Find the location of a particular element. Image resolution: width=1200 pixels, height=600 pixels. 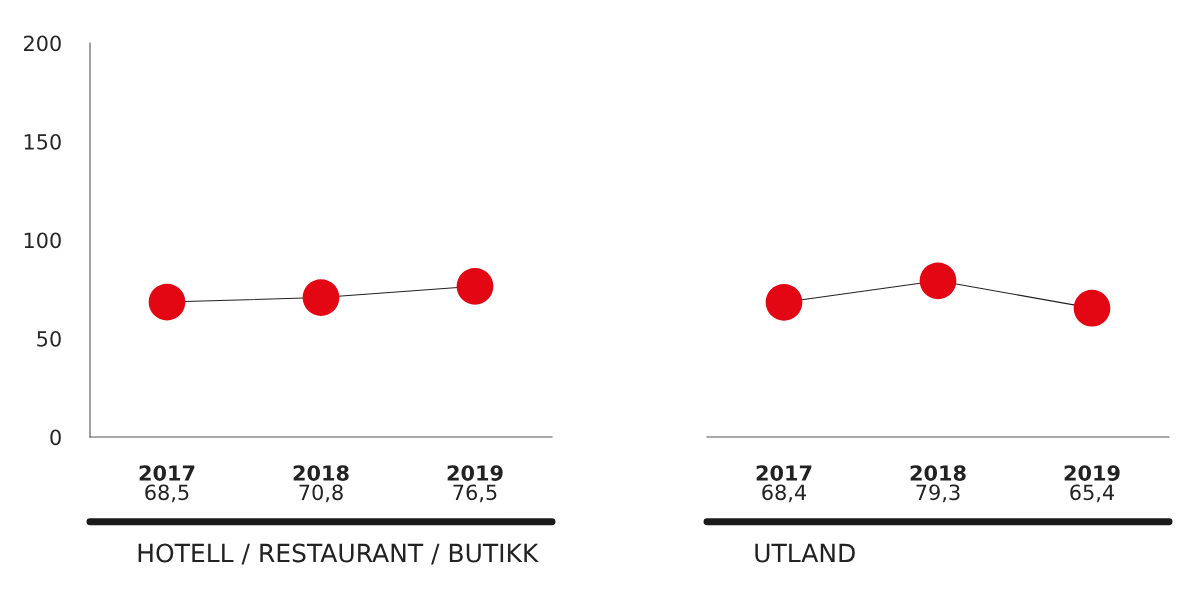

y-tick-label: 150 is located at coordinates (42, 141).